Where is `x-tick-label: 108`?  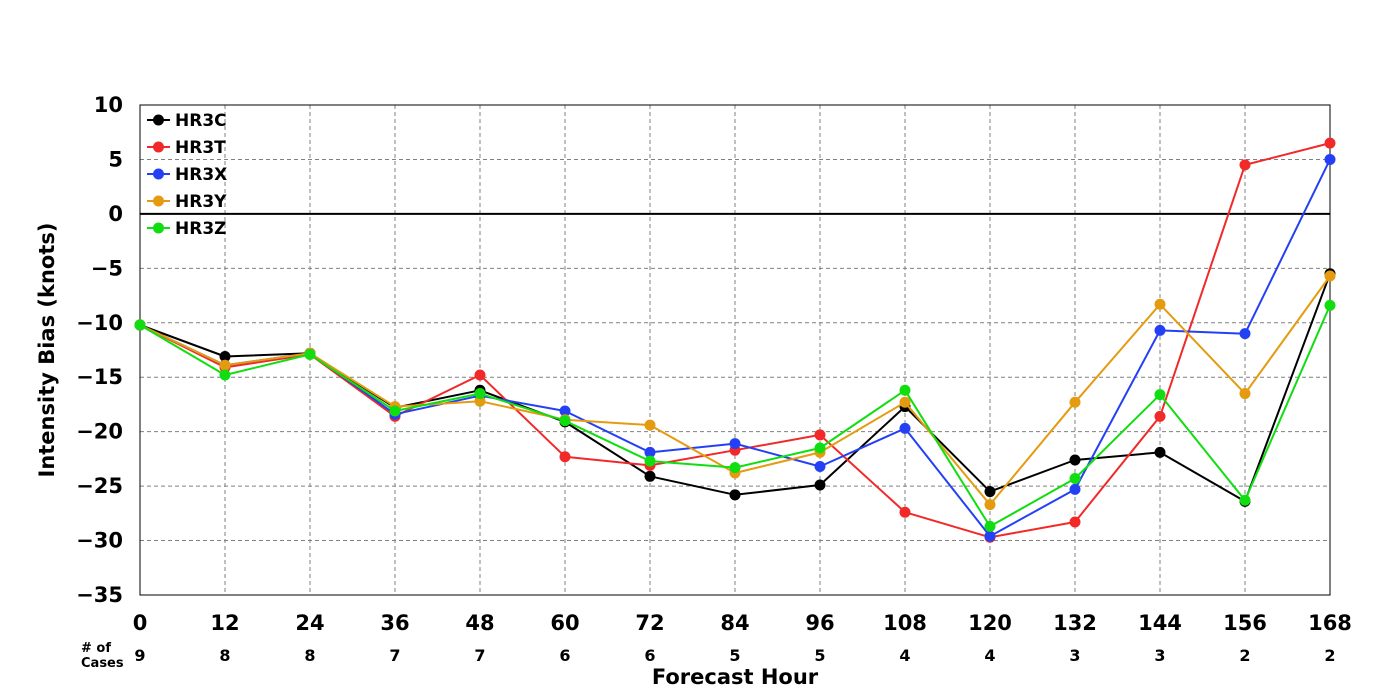 x-tick-label: 108 is located at coordinates (905, 623).